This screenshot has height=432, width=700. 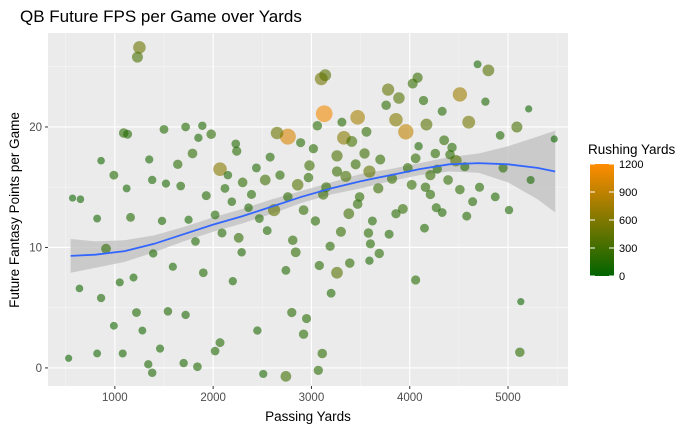 What do you see at coordinates (14, 210) in the screenshot?
I see `y-axis-title: Future Fantasy Points per Game` at bounding box center [14, 210].